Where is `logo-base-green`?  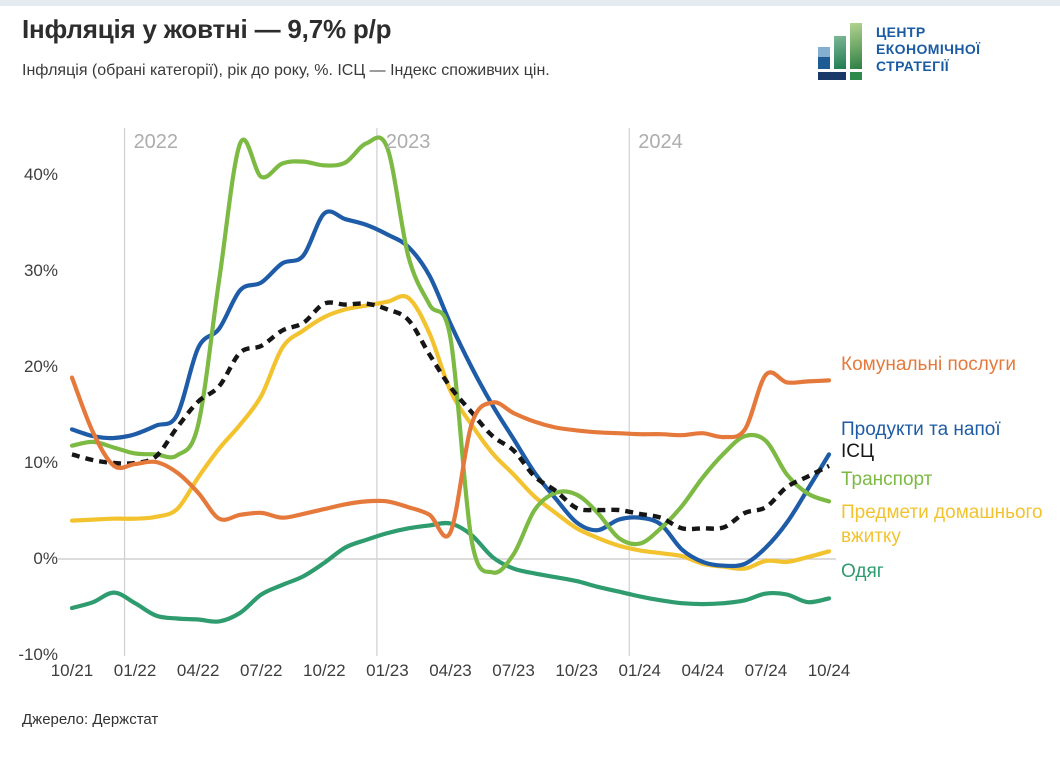 logo-base-green is located at coordinates (856, 76).